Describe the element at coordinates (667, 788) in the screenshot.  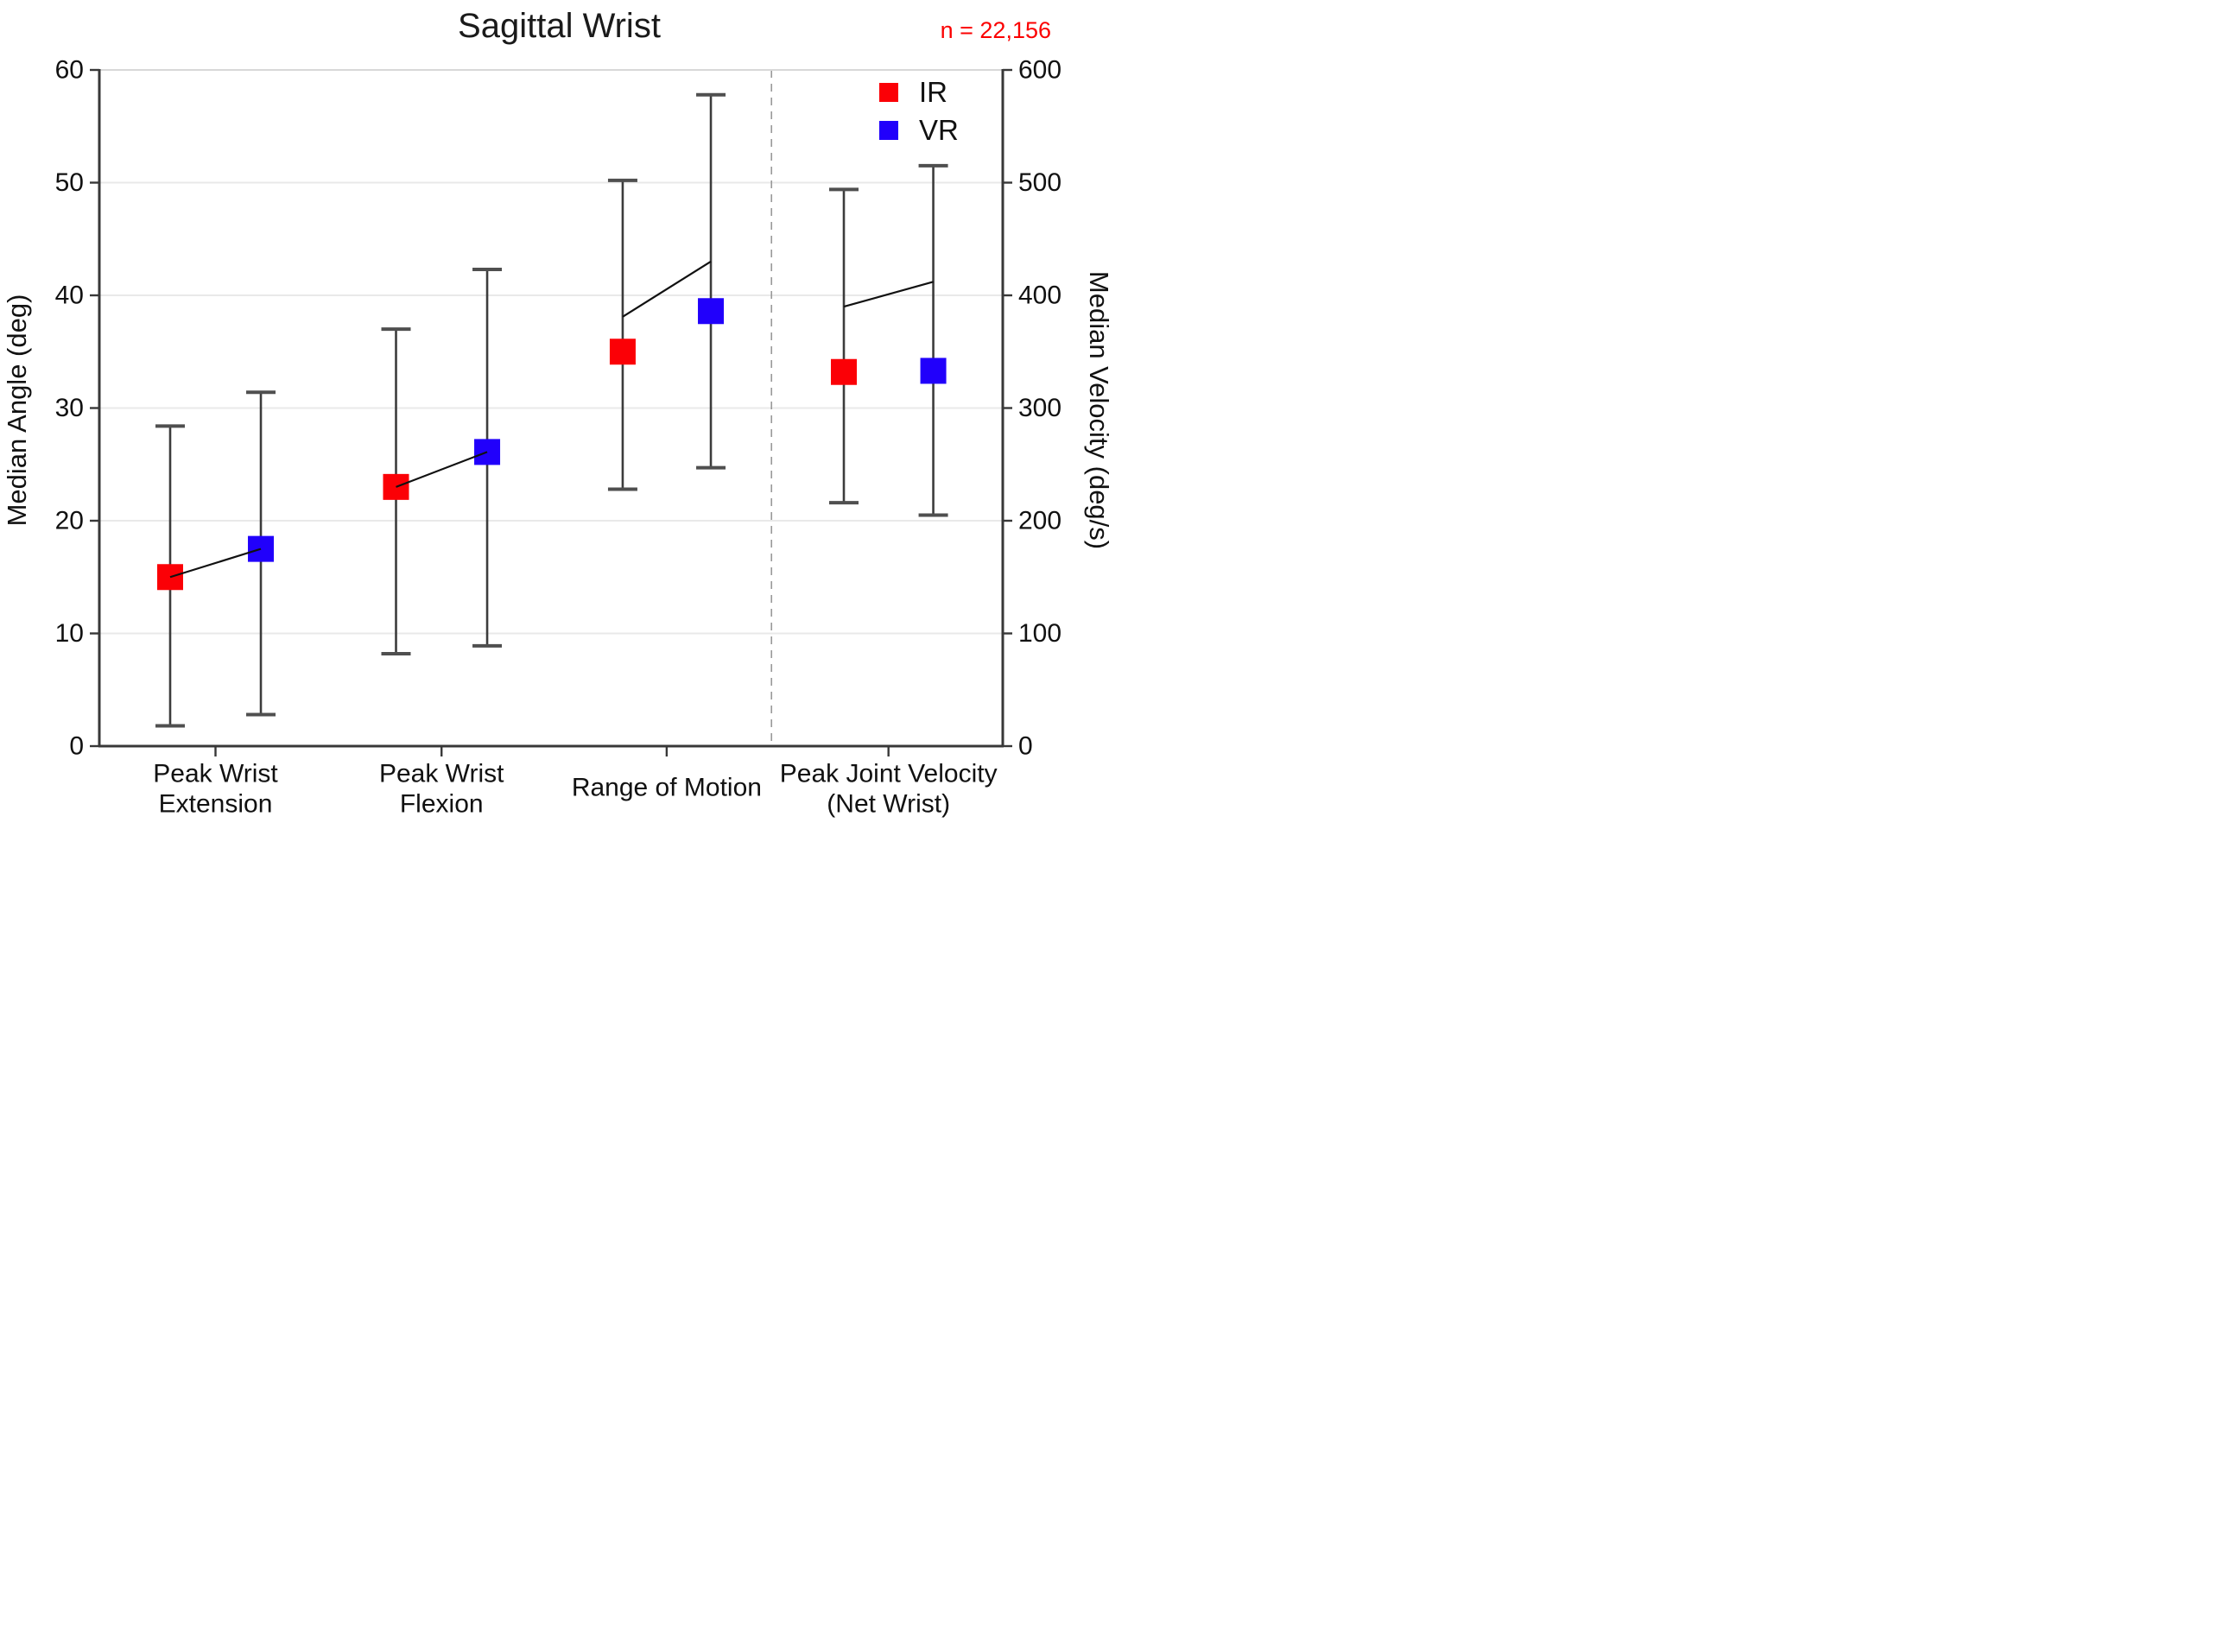
I see `x-category-label: Range of Motion` at that location.